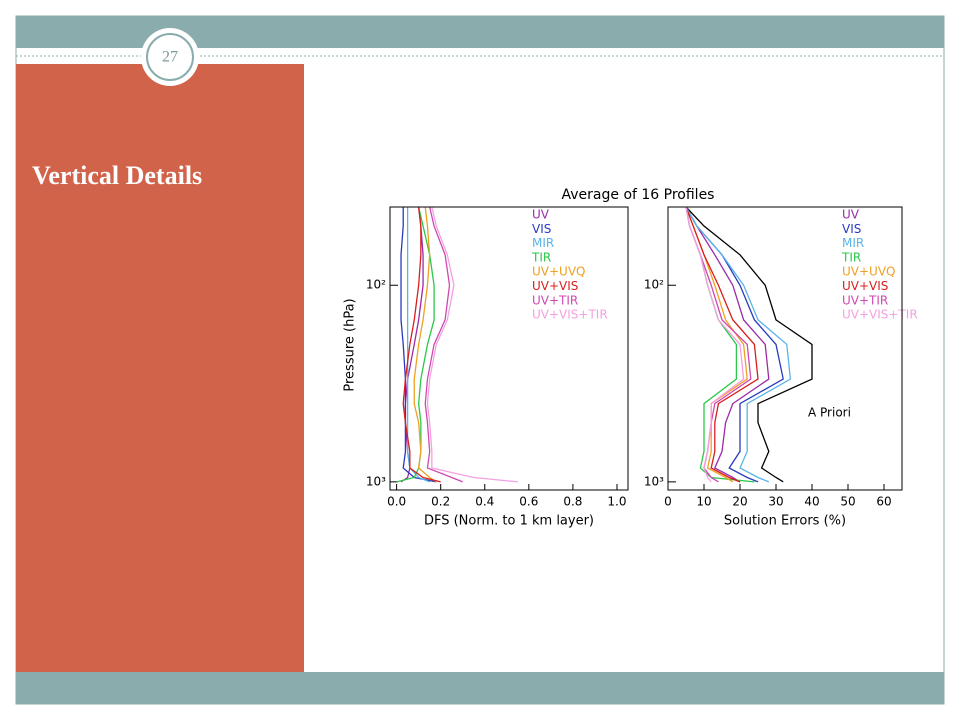 The width and height of the screenshot is (960, 720). I want to click on x-tick-label: 0.0, so click(396, 502).